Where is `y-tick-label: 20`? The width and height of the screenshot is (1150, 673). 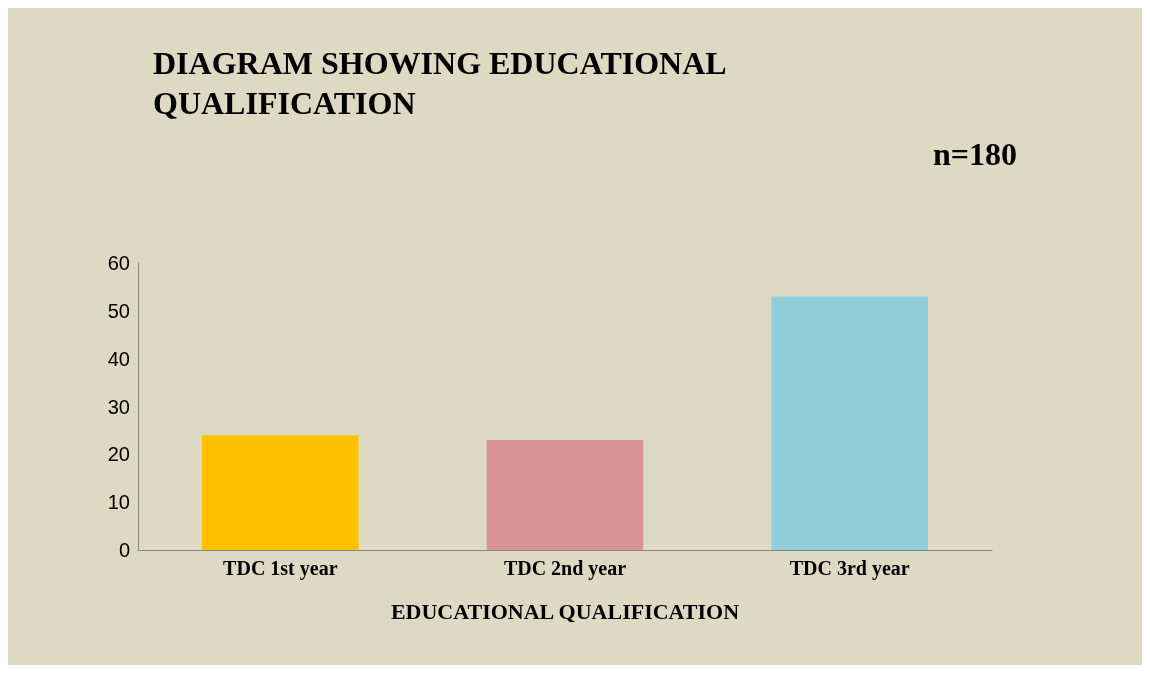
y-tick-label: 20 is located at coordinates (118, 454).